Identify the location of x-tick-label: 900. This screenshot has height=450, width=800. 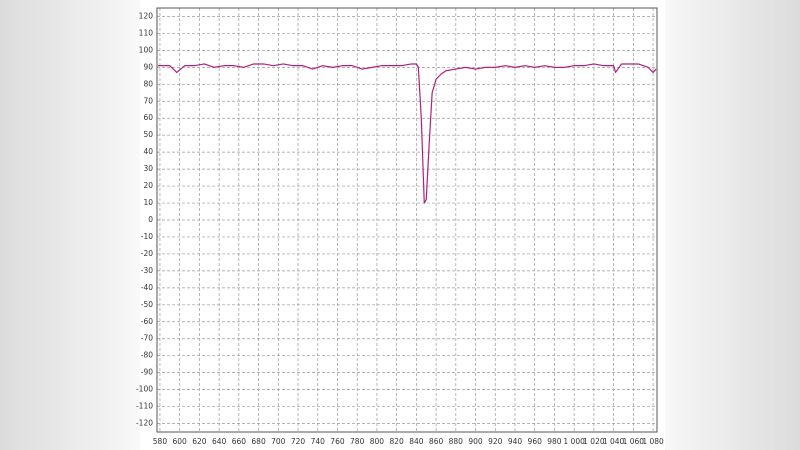
(475, 441).